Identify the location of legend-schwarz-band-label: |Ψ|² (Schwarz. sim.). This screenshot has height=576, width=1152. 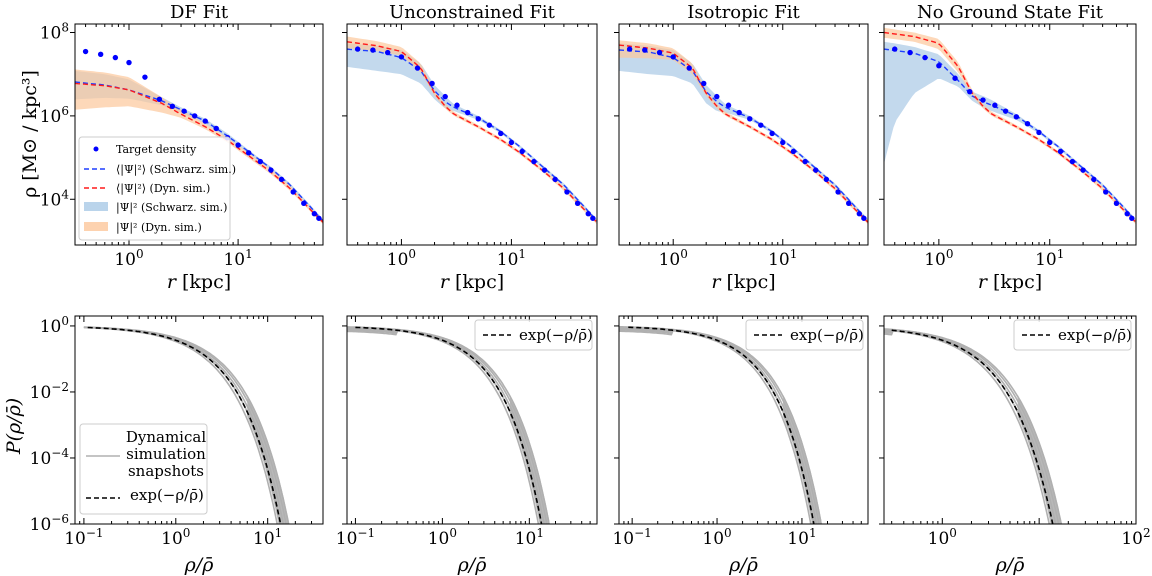
(171, 208).